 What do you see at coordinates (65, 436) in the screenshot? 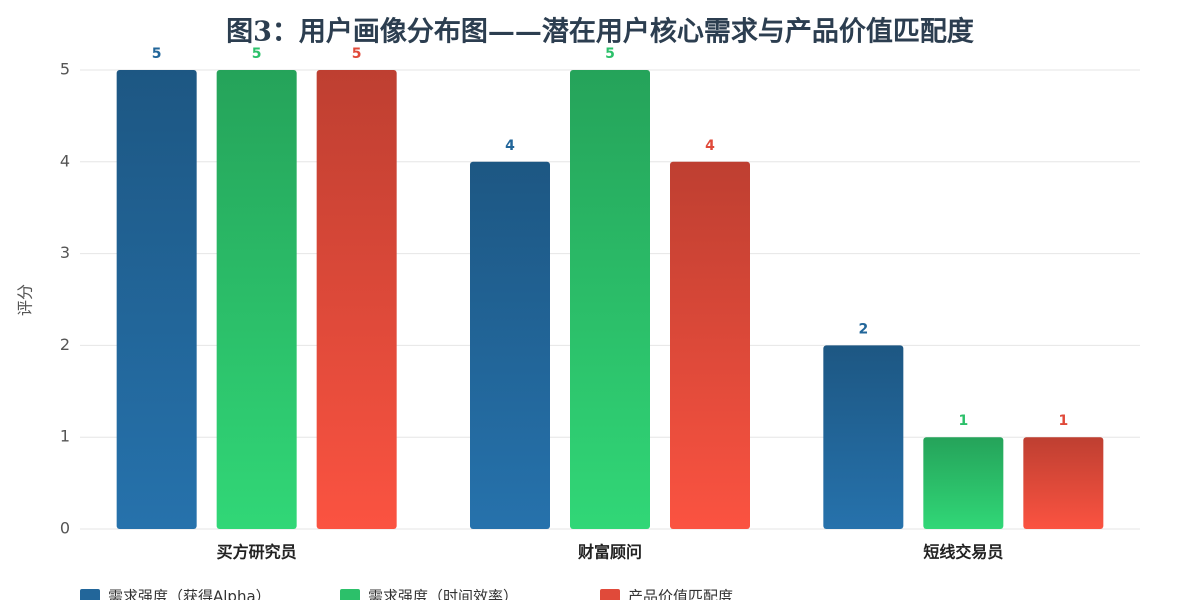
I see `y-tick-label: 1` at bounding box center [65, 436].